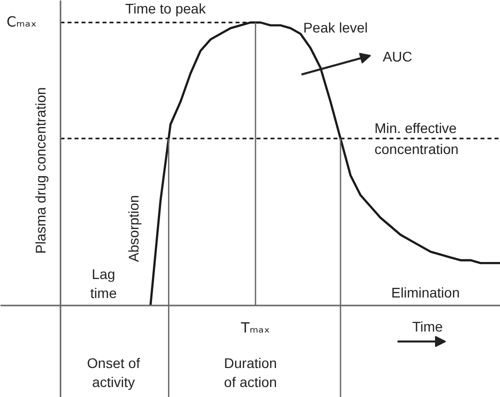 The image size is (500, 397). Describe the element at coordinates (113, 372) in the screenshot. I see `text: Onset of activity` at that location.